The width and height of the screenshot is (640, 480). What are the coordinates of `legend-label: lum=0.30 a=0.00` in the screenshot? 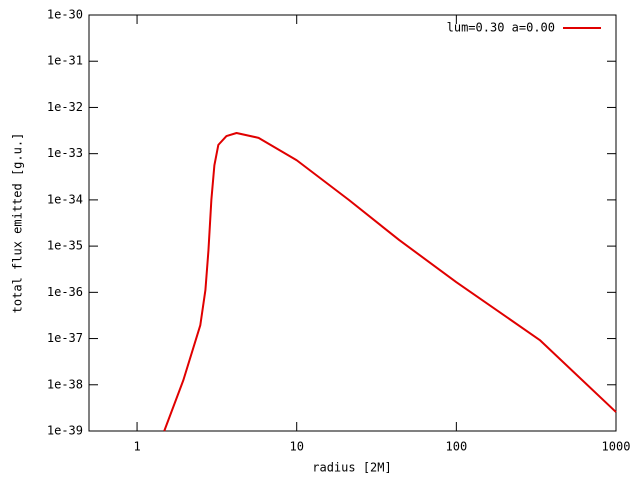 It's located at (501, 28).